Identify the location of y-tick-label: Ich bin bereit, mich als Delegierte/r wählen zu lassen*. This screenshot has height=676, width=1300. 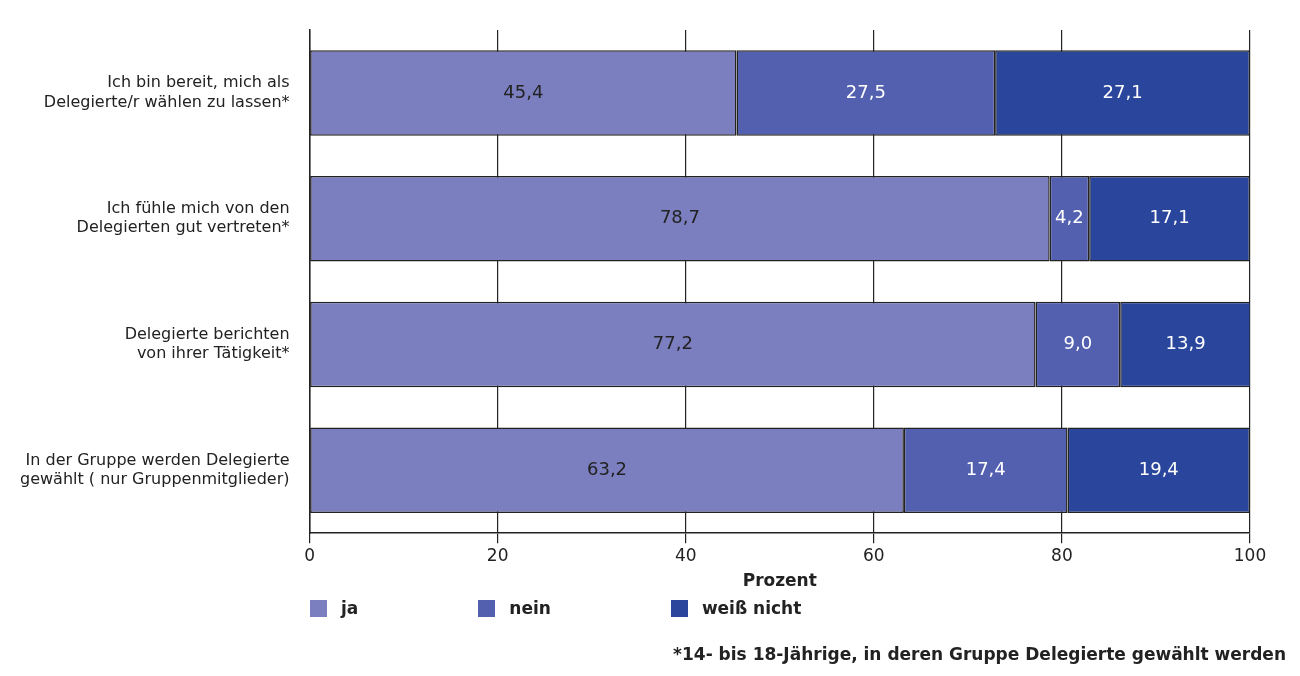
(166, 91).